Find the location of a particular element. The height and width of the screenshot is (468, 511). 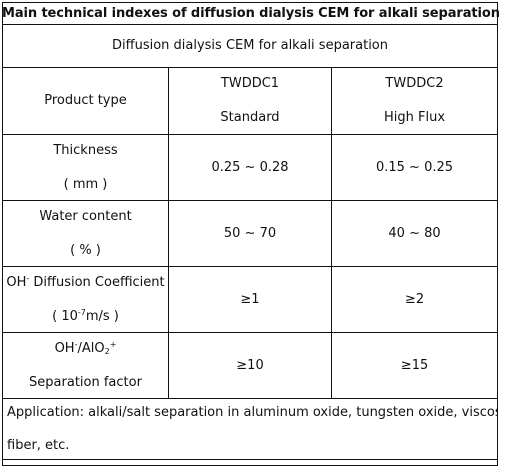

water-label-cell: Water content ( % ) is located at coordinates (85, 233).